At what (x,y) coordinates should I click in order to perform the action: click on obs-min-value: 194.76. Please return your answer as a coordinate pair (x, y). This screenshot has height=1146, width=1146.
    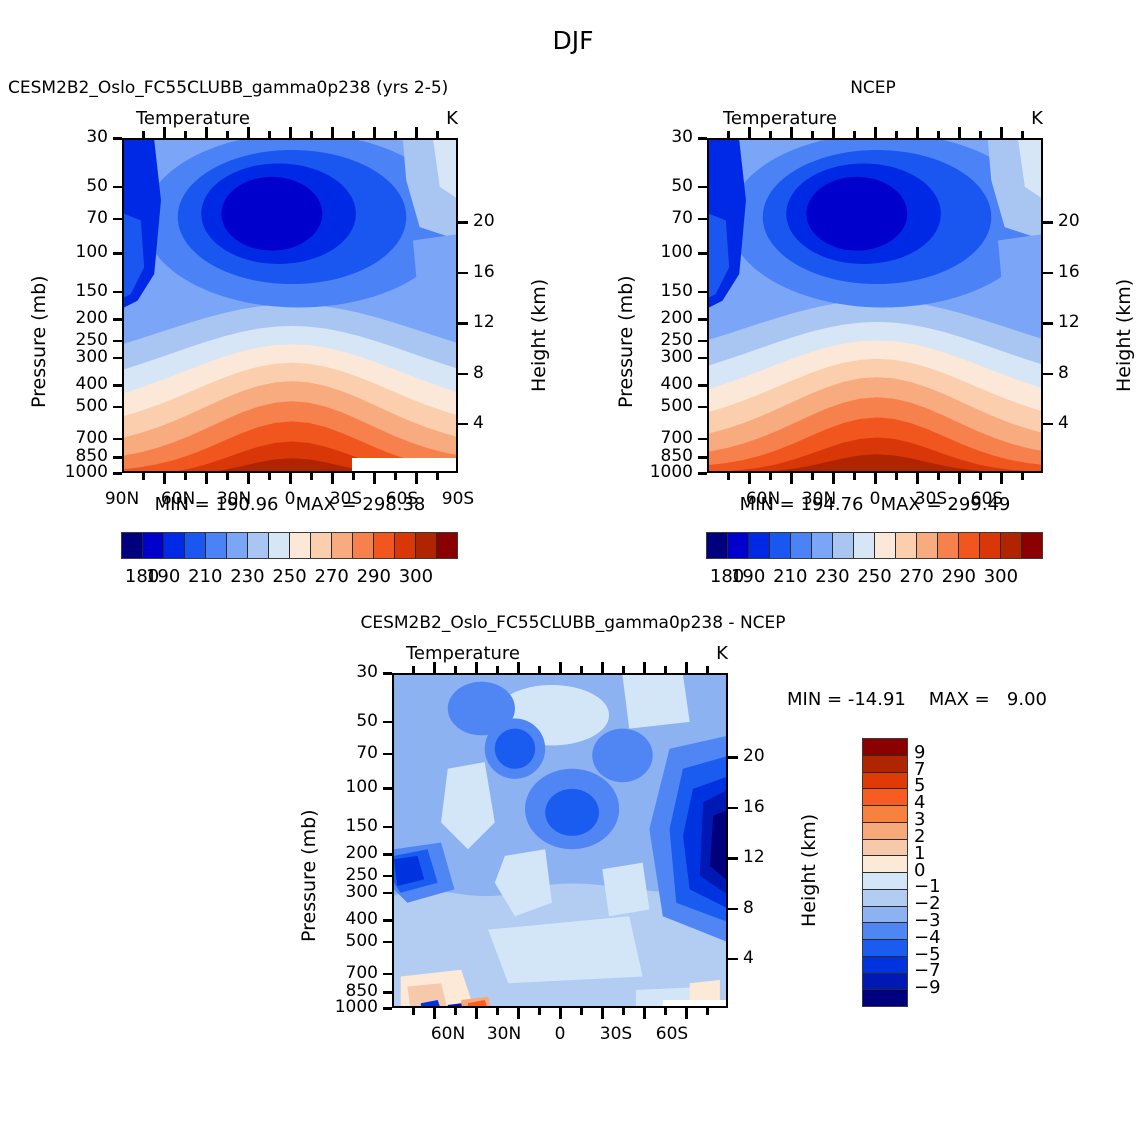
    Looking at the image, I should click on (832, 504).